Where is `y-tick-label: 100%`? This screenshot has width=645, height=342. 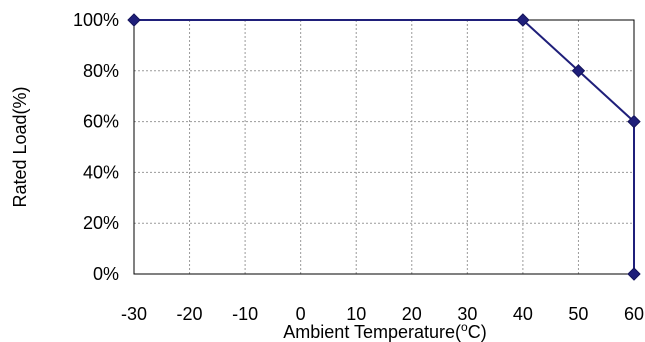
y-tick-label: 100% is located at coordinates (96, 20).